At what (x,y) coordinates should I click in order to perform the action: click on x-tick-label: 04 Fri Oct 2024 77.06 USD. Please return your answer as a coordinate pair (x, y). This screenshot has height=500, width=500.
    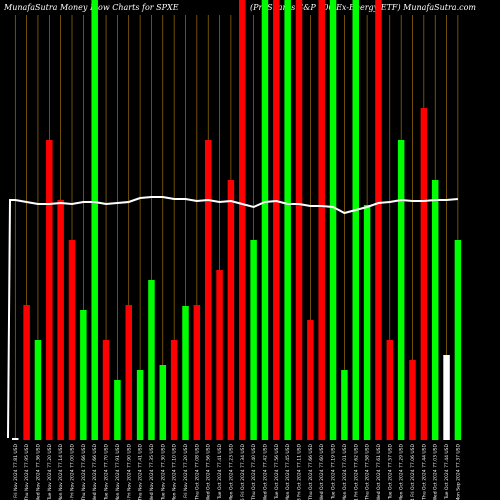
    Looking at the image, I should click on (413, 471).